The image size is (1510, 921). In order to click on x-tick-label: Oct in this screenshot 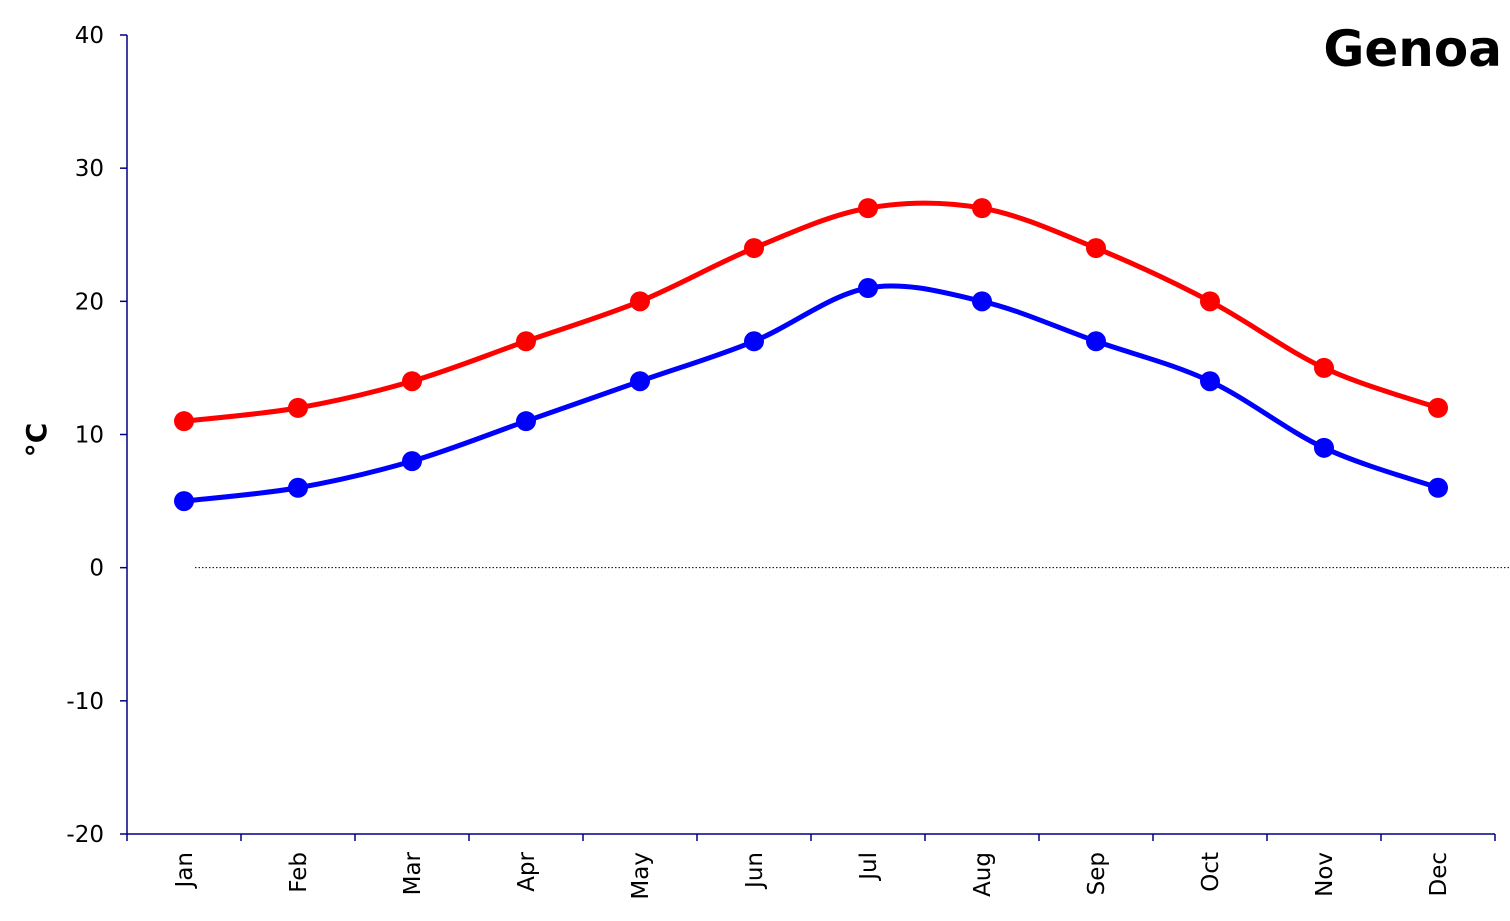, I will do `click(1211, 872)`.